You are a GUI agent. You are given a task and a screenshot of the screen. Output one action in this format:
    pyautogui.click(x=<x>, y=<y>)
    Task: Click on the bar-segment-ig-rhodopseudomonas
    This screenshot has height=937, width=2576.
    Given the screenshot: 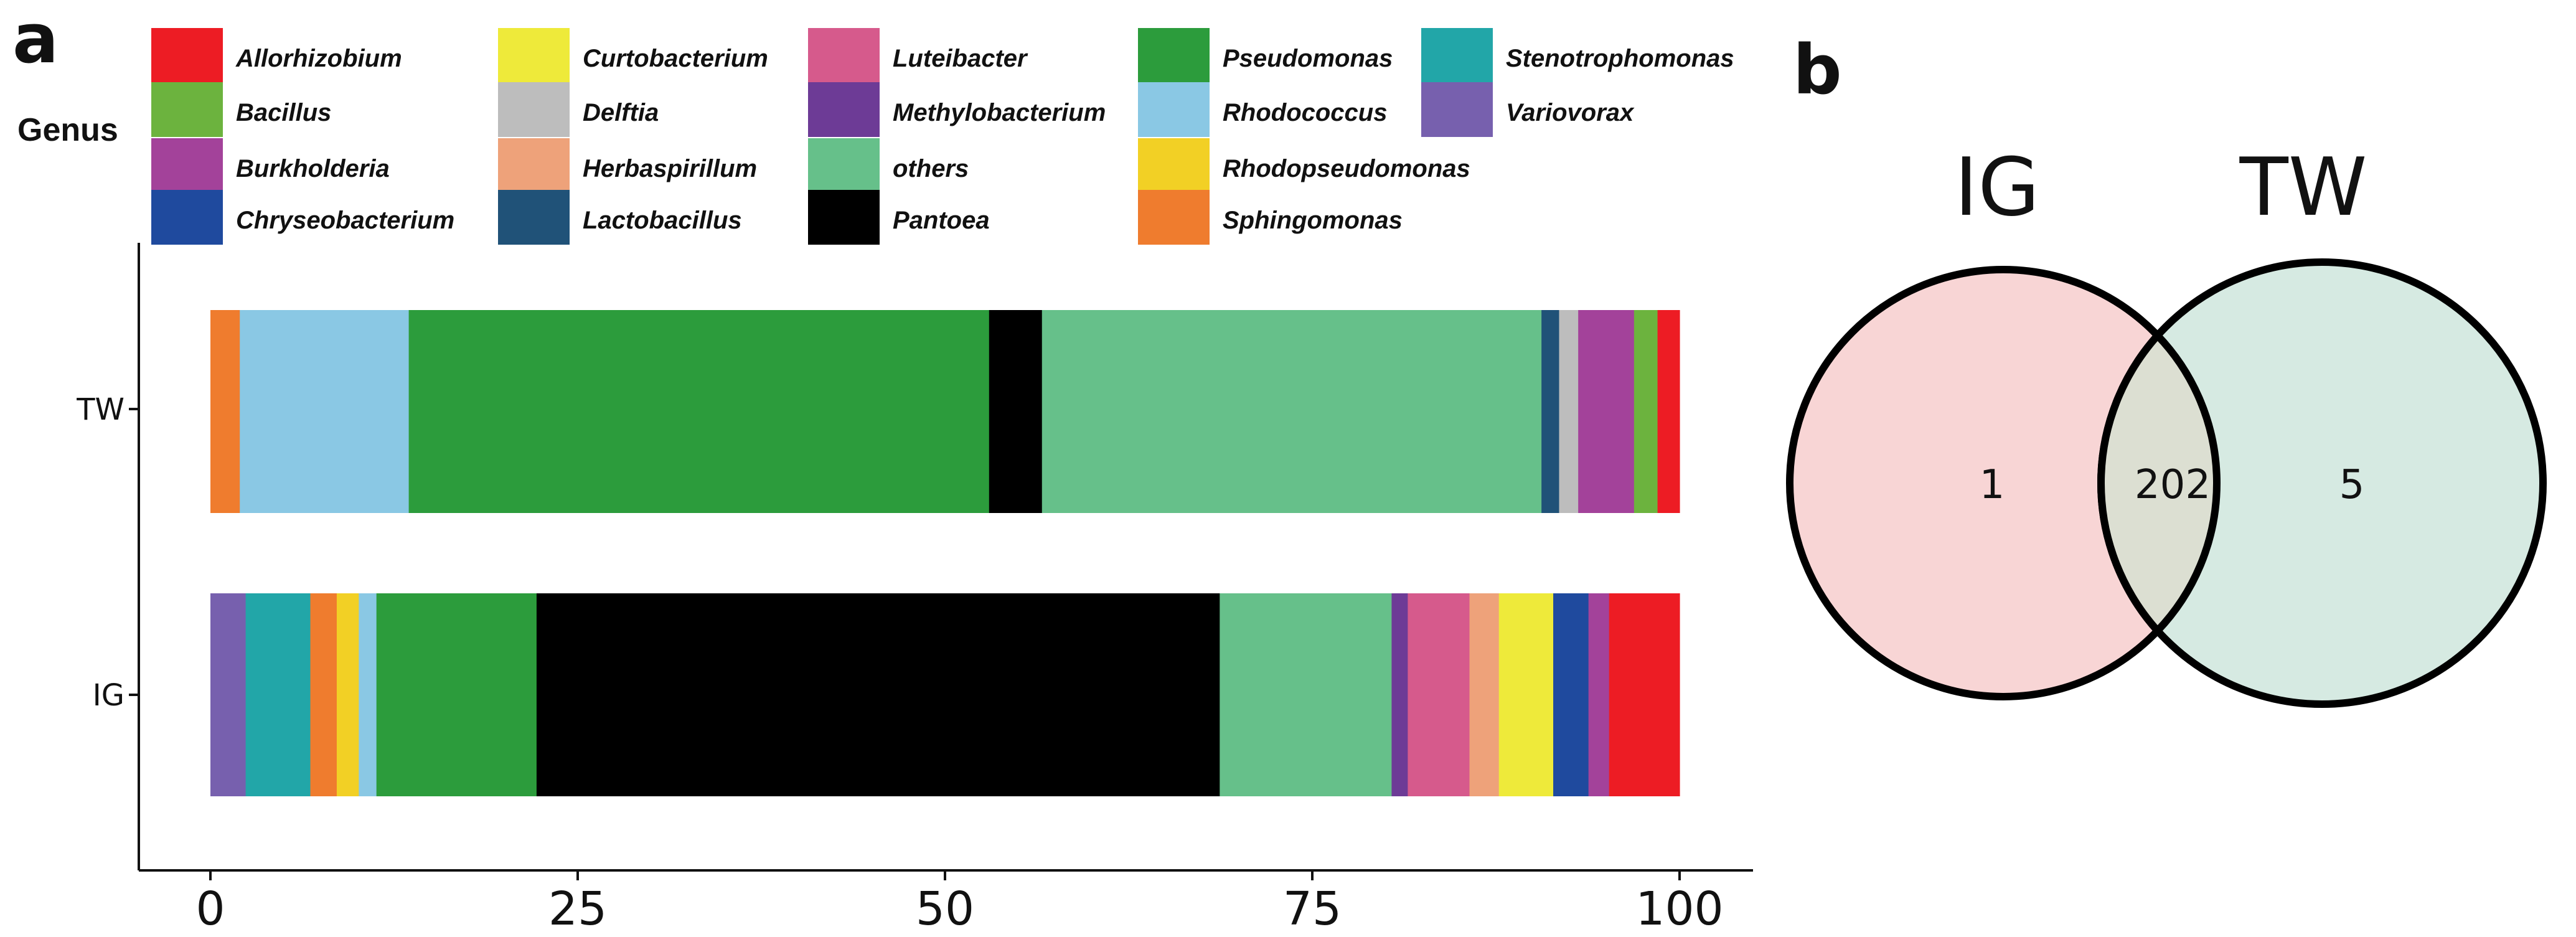 What is the action you would take?
    pyautogui.click(x=347, y=694)
    